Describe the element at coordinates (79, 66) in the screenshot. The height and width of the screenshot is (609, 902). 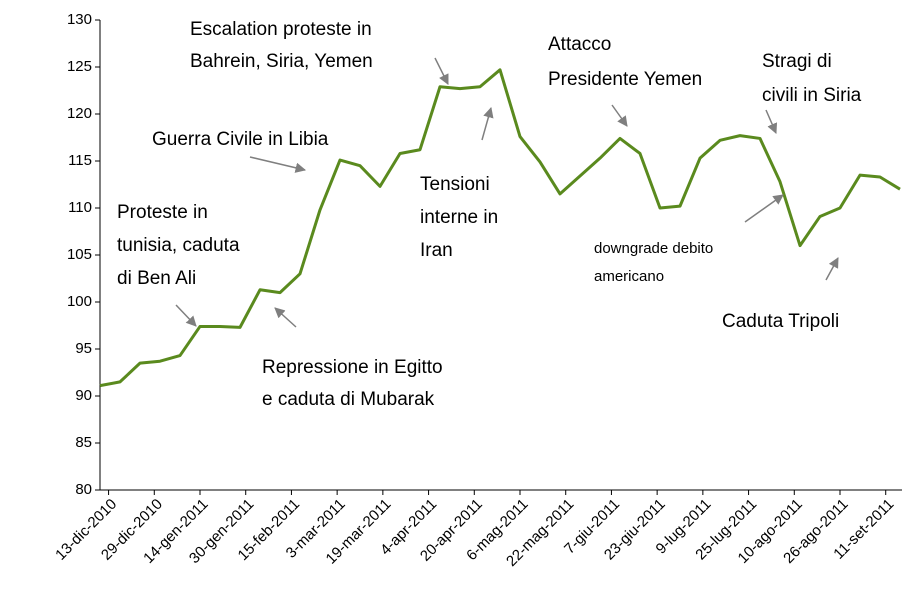
I see `y-tick-label: 125` at that location.